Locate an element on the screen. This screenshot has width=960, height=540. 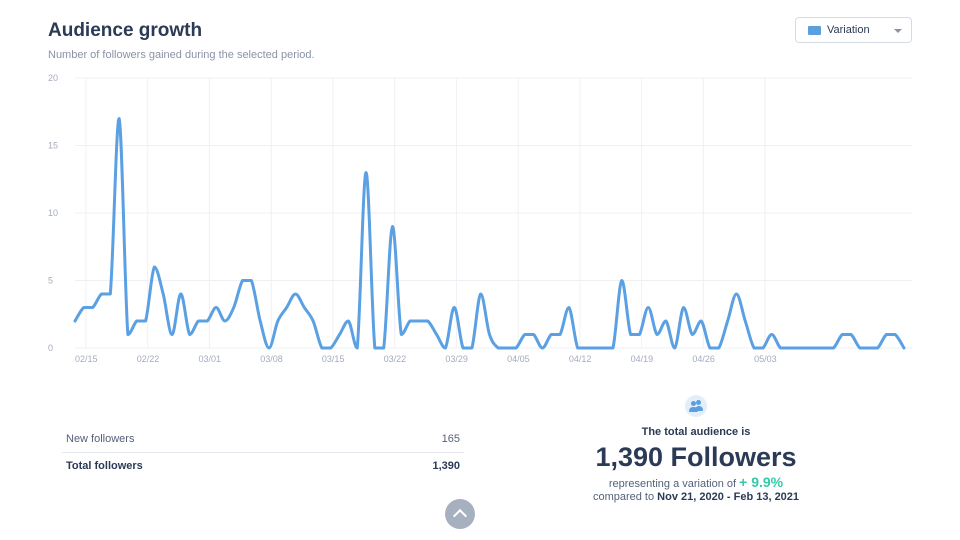
x-tick-label: 02/22 is located at coordinates (148, 359).